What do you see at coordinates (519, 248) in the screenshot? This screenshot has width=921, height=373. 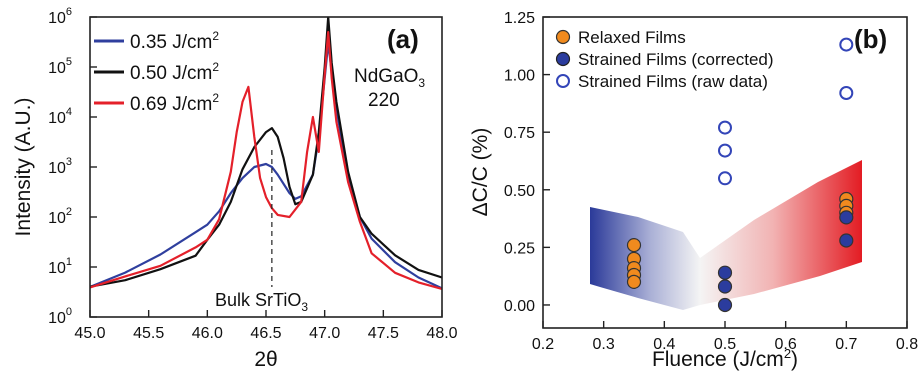 I see `y-tick-label: 0.25` at bounding box center [519, 248].